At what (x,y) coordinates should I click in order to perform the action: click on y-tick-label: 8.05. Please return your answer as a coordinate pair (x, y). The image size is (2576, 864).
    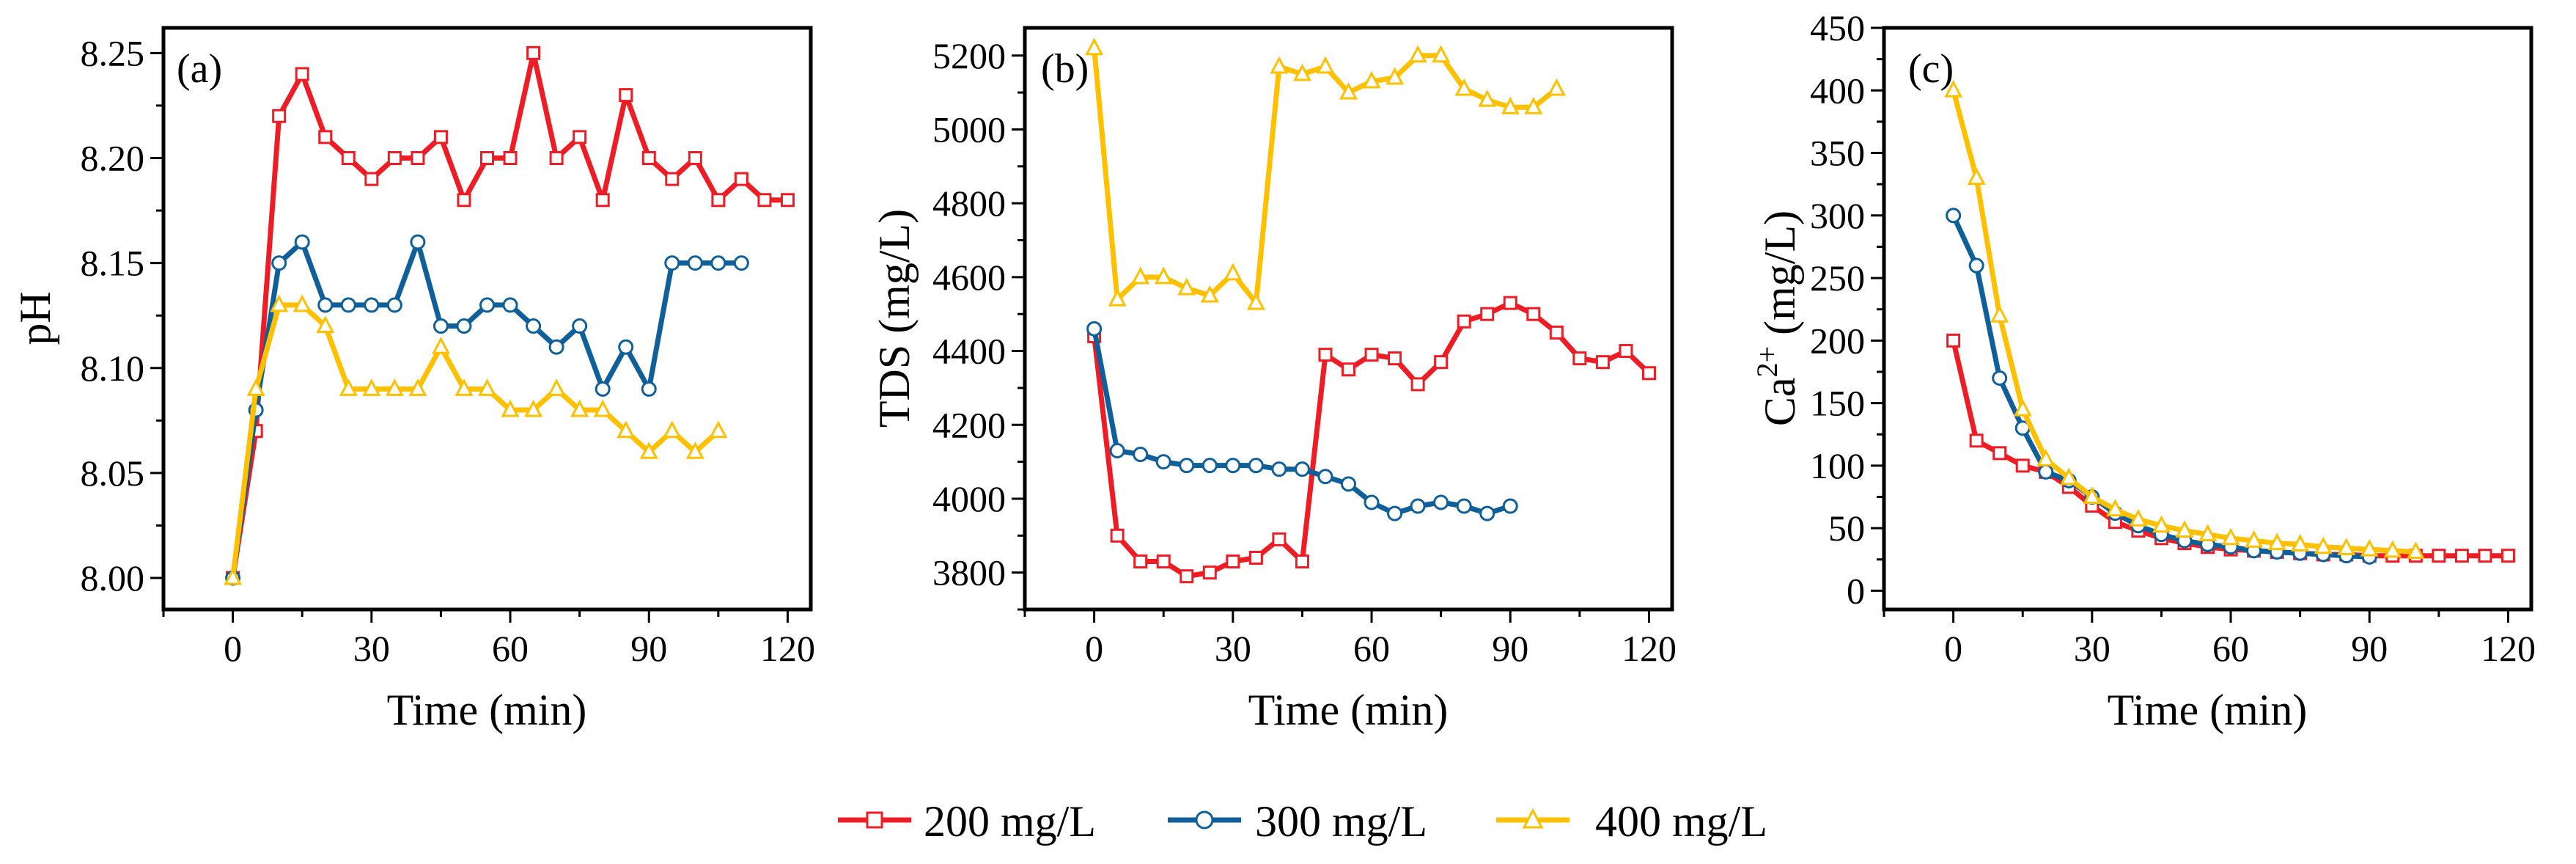
    Looking at the image, I should click on (113, 473).